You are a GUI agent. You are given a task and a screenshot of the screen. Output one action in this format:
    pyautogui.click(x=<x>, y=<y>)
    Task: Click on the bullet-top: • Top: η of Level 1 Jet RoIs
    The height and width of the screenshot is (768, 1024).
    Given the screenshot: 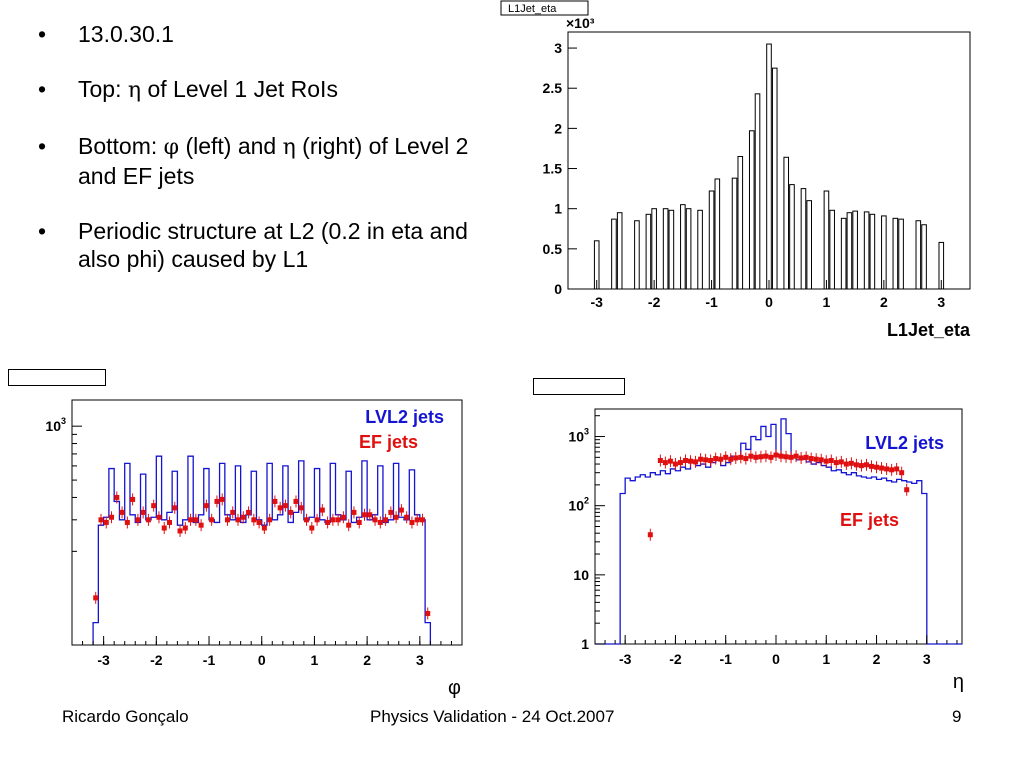 What is the action you would take?
    pyautogui.click(x=258, y=90)
    